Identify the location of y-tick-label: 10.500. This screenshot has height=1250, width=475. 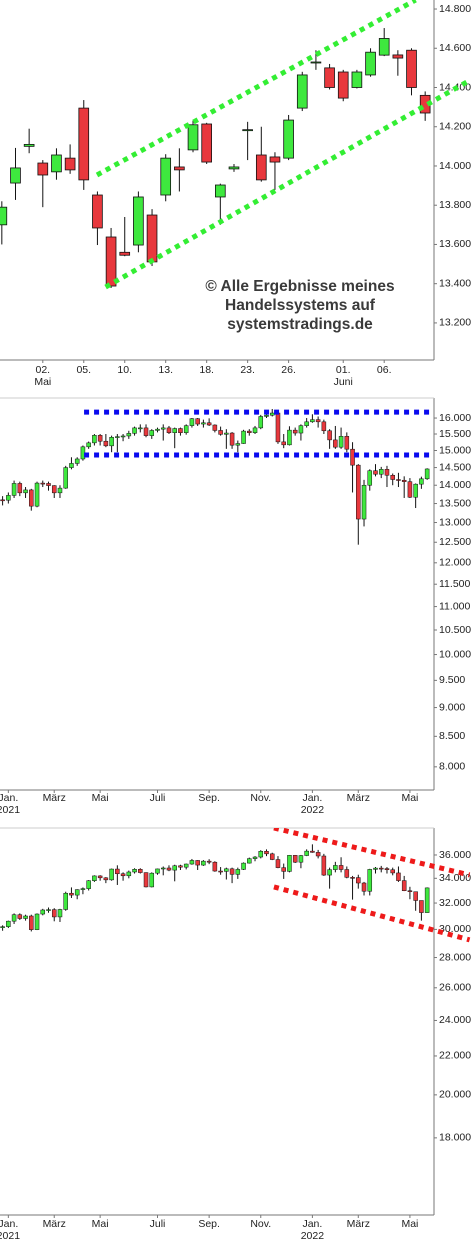
(455, 630).